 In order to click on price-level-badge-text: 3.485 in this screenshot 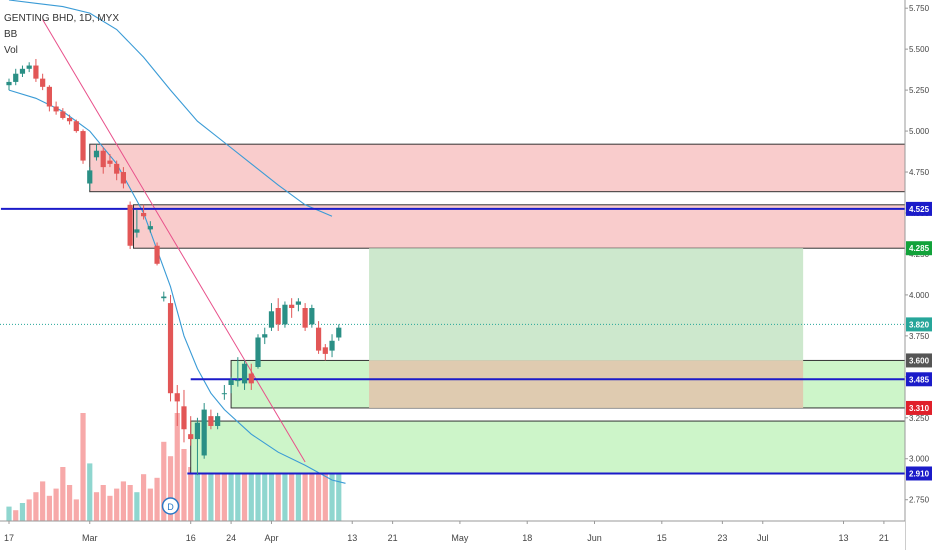, I will do `click(919, 379)`.